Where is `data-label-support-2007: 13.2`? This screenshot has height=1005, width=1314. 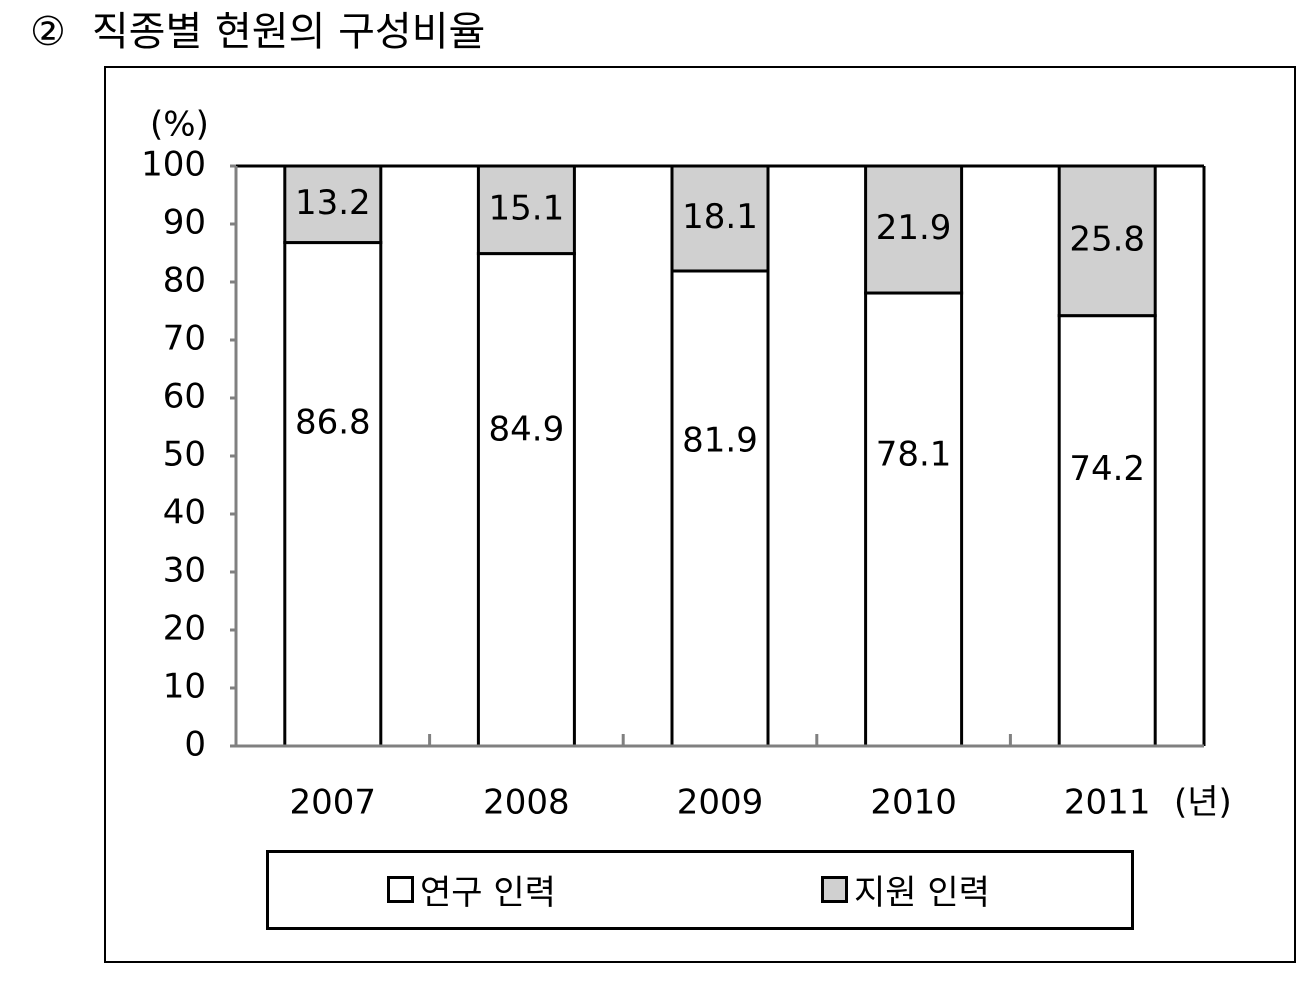 data-label-support-2007: 13.2 is located at coordinates (333, 203).